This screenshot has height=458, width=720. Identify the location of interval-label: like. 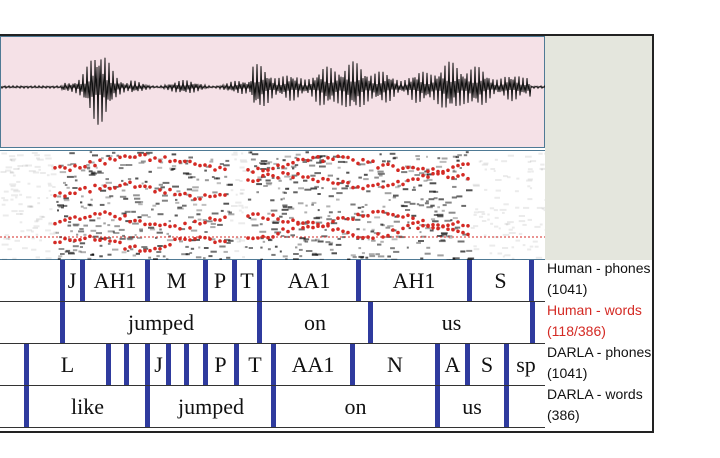
(87, 406).